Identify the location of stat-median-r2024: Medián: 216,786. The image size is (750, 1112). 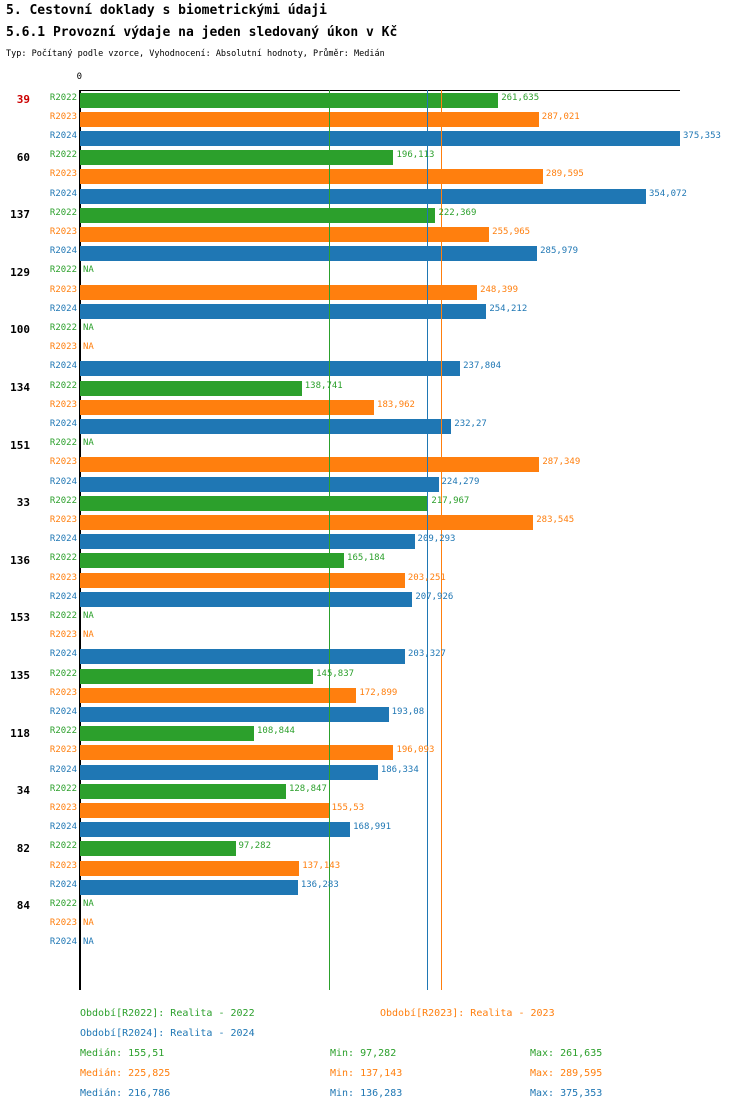
(125, 1093).